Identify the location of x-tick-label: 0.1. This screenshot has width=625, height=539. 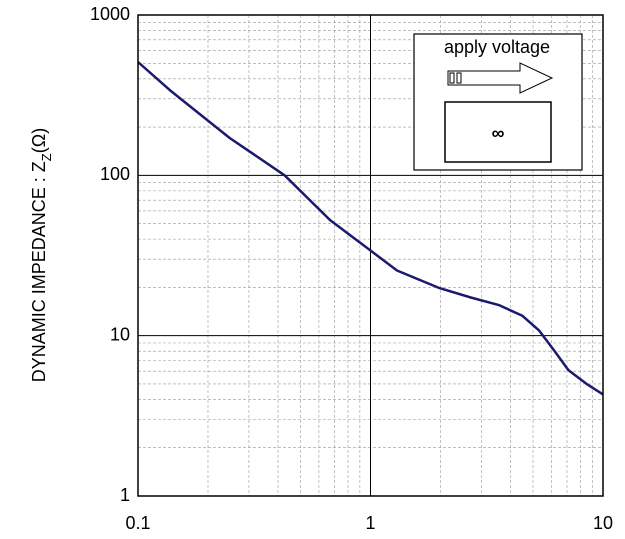
(137, 523).